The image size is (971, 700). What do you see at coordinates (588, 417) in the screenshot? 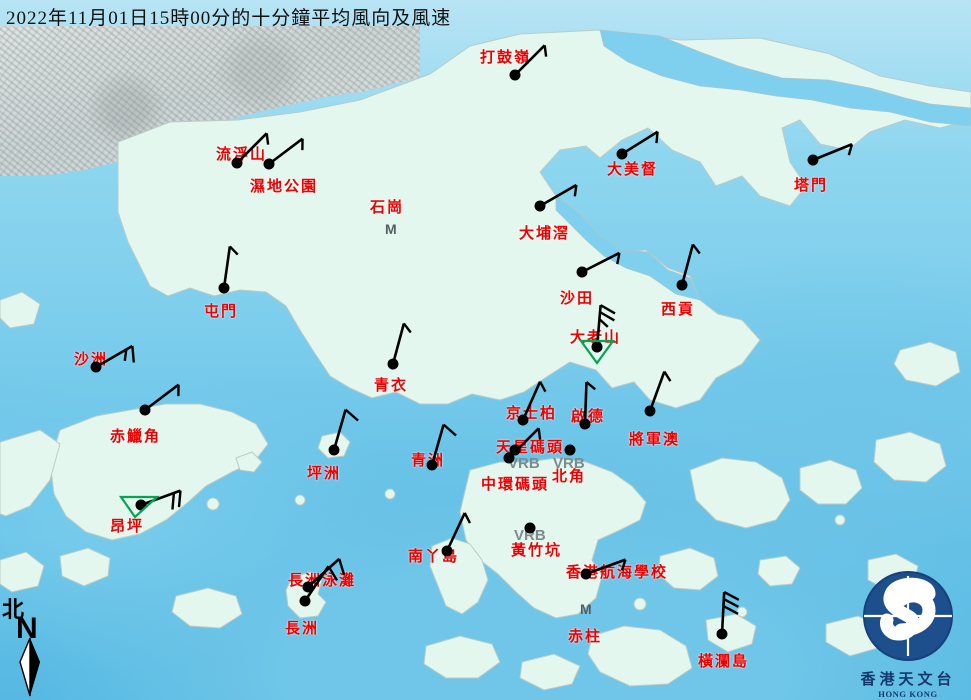
I see `station-label: 啟德` at bounding box center [588, 417].